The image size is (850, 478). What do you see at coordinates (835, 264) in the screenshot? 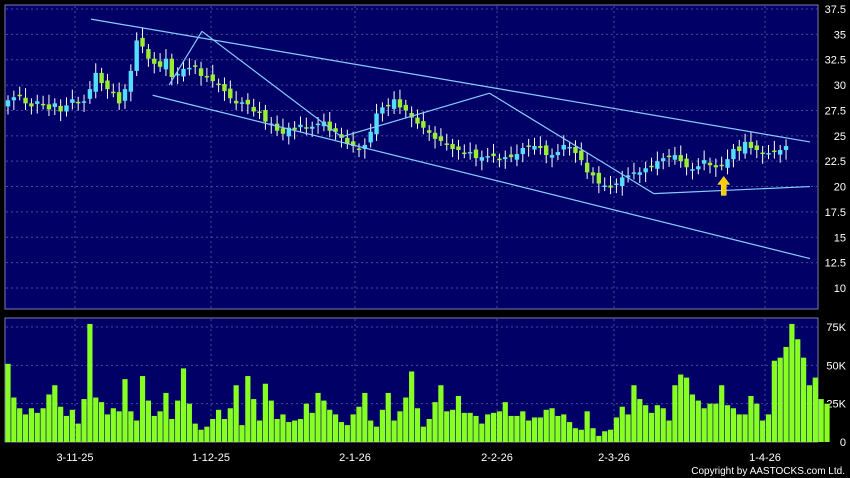
I see `price-tick-label: 12.5` at bounding box center [835, 264].